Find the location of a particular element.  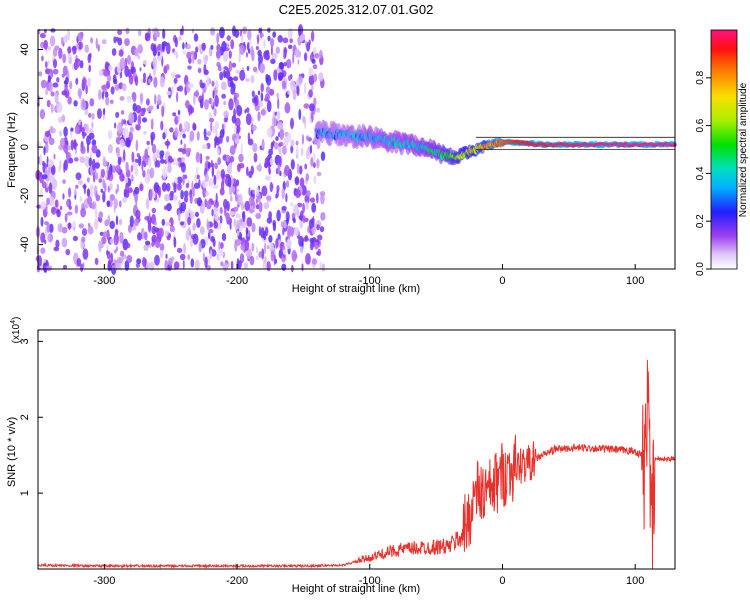

heatmap-x-tick-label: 0 is located at coordinates (502, 281).